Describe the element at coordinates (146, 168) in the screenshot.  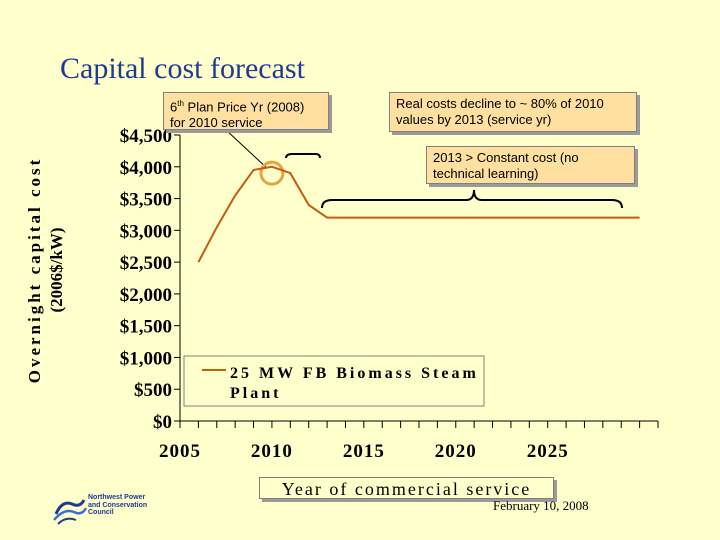
I see `y-tick-label: $4,000` at that location.